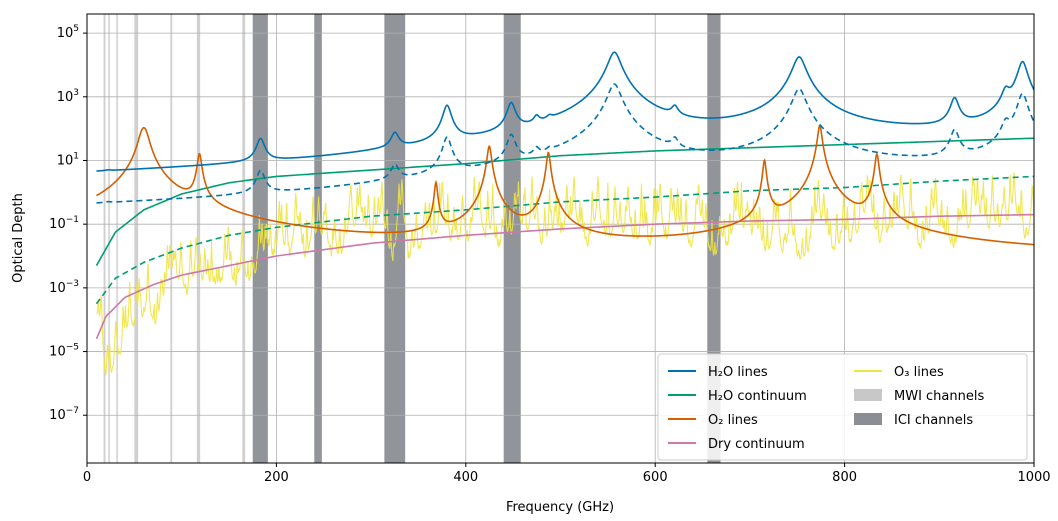 This screenshot has height=521, width=1058. What do you see at coordinates (64, 223) in the screenshot?
I see `y-tick-label: 10⁻¹` at bounding box center [64, 223].